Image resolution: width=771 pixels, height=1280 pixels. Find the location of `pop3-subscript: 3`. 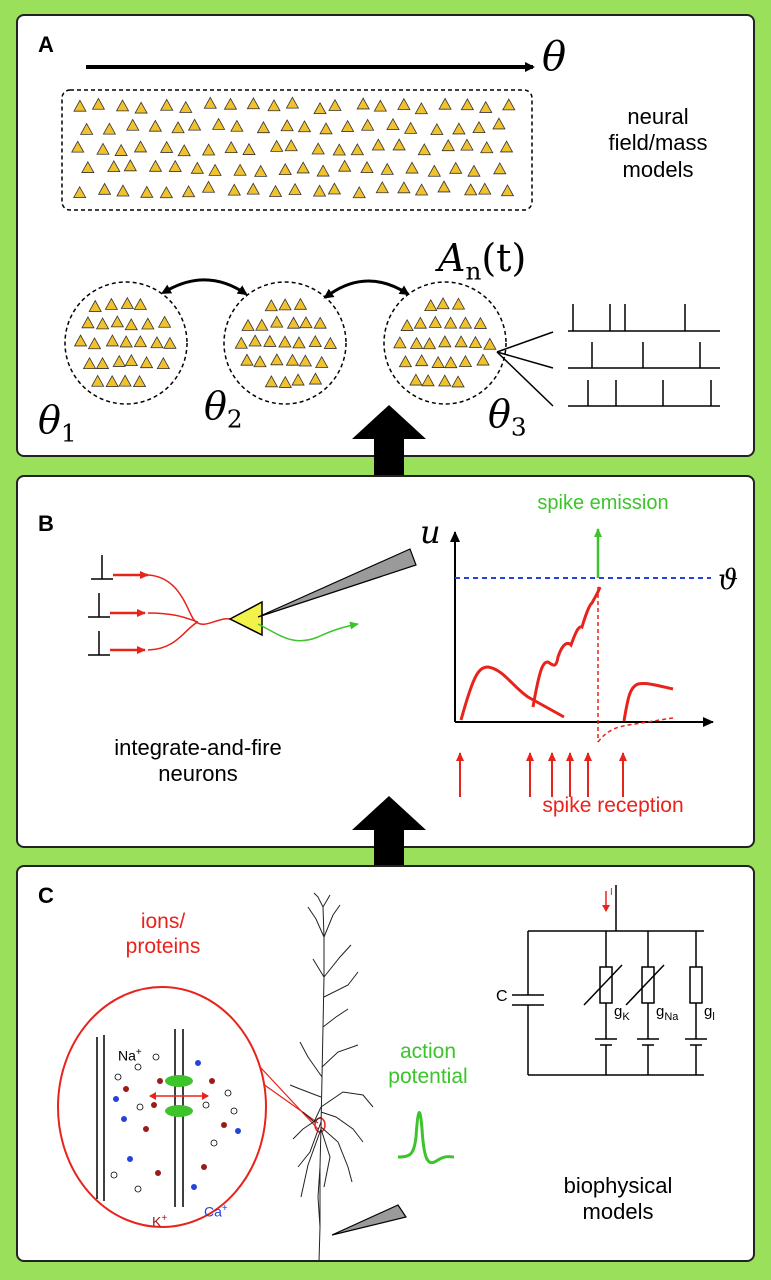

pop3-subscript: 3 is located at coordinates (518, 427).